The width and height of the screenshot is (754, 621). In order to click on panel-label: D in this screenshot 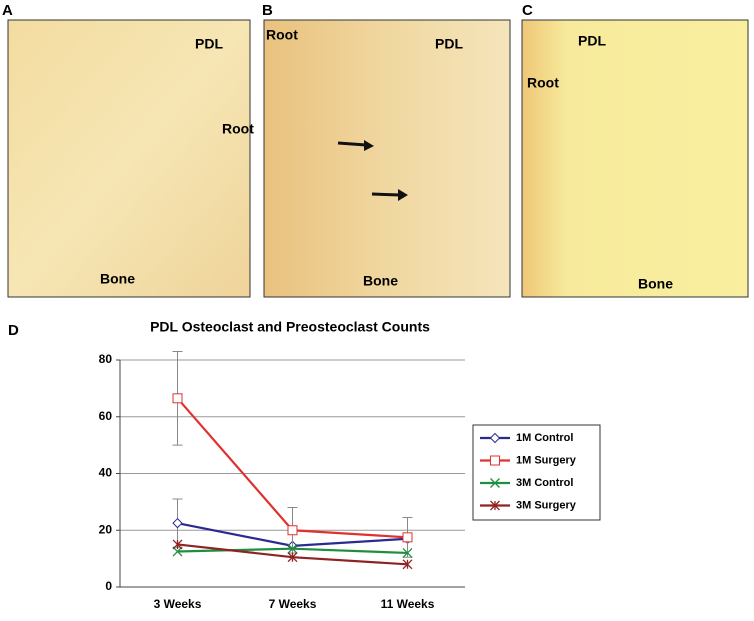, I will do `click(13, 330)`.